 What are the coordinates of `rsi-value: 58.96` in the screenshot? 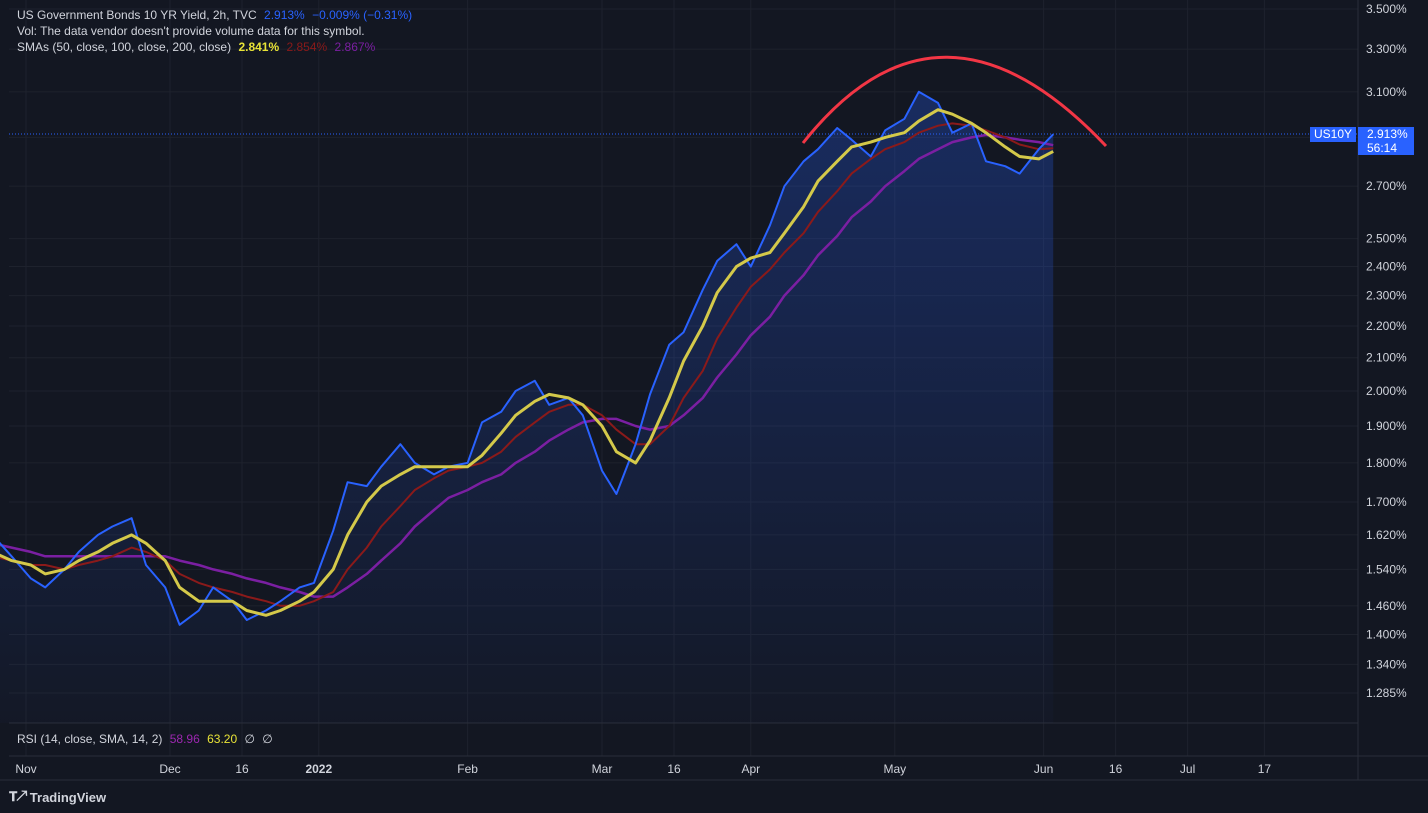 It's located at (184, 739).